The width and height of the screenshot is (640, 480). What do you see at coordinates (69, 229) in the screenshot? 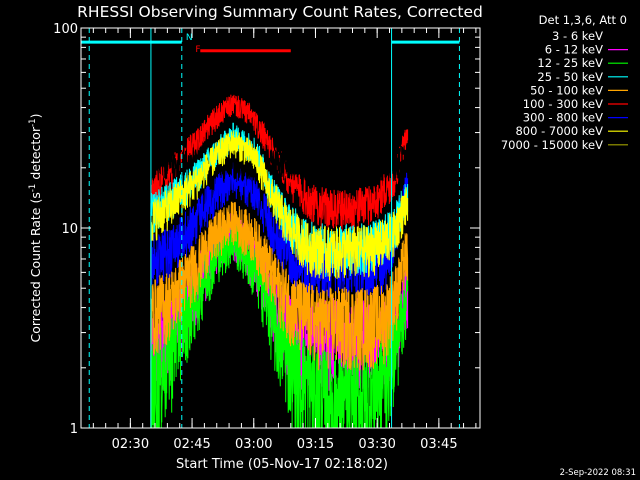
I see `y-tick-label: 10` at bounding box center [69, 229].